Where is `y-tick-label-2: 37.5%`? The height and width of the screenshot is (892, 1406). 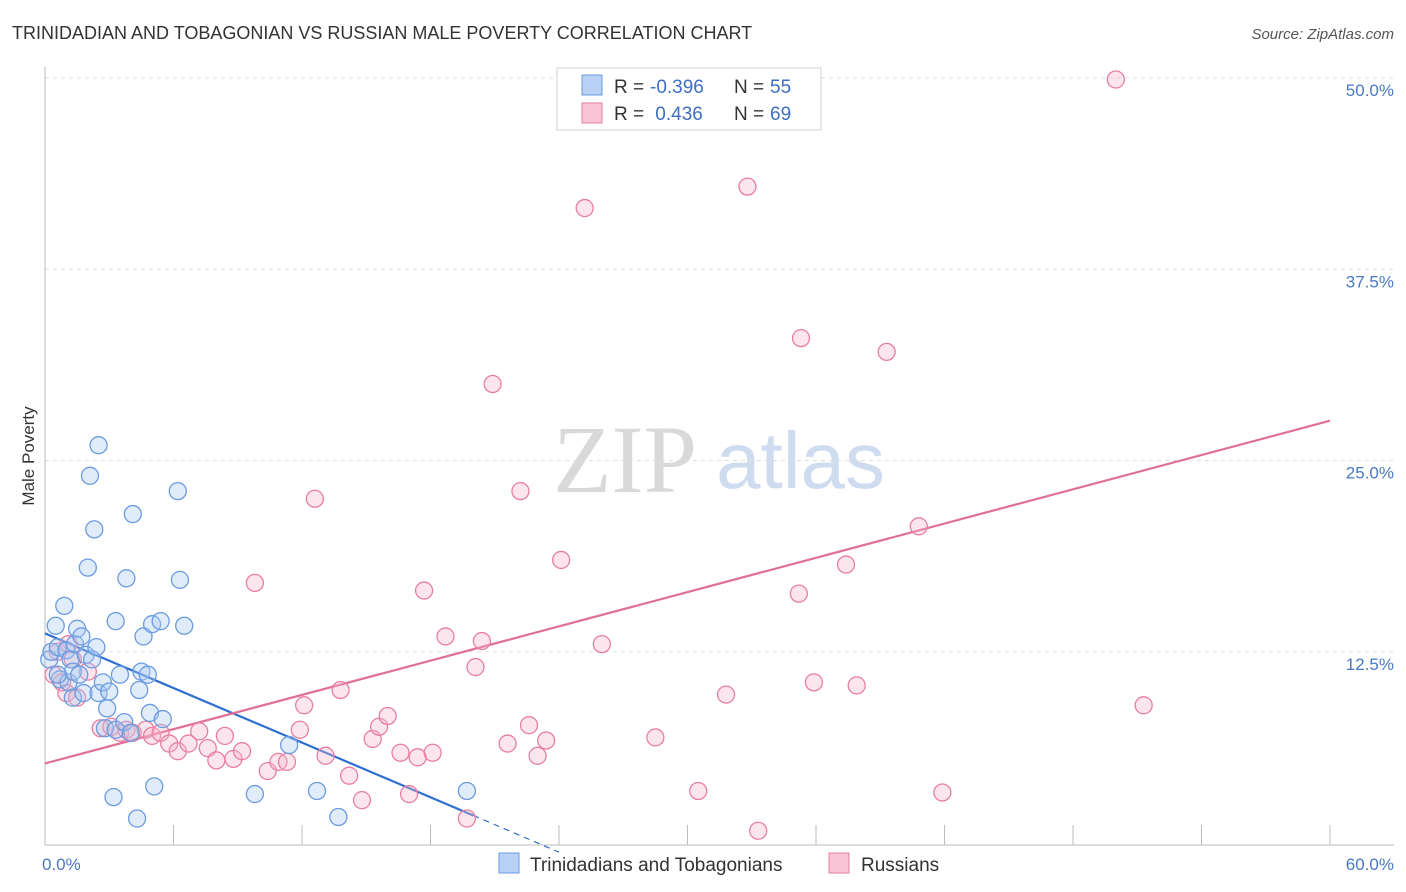
y-tick-label-2: 37.5% is located at coordinates (1370, 281).